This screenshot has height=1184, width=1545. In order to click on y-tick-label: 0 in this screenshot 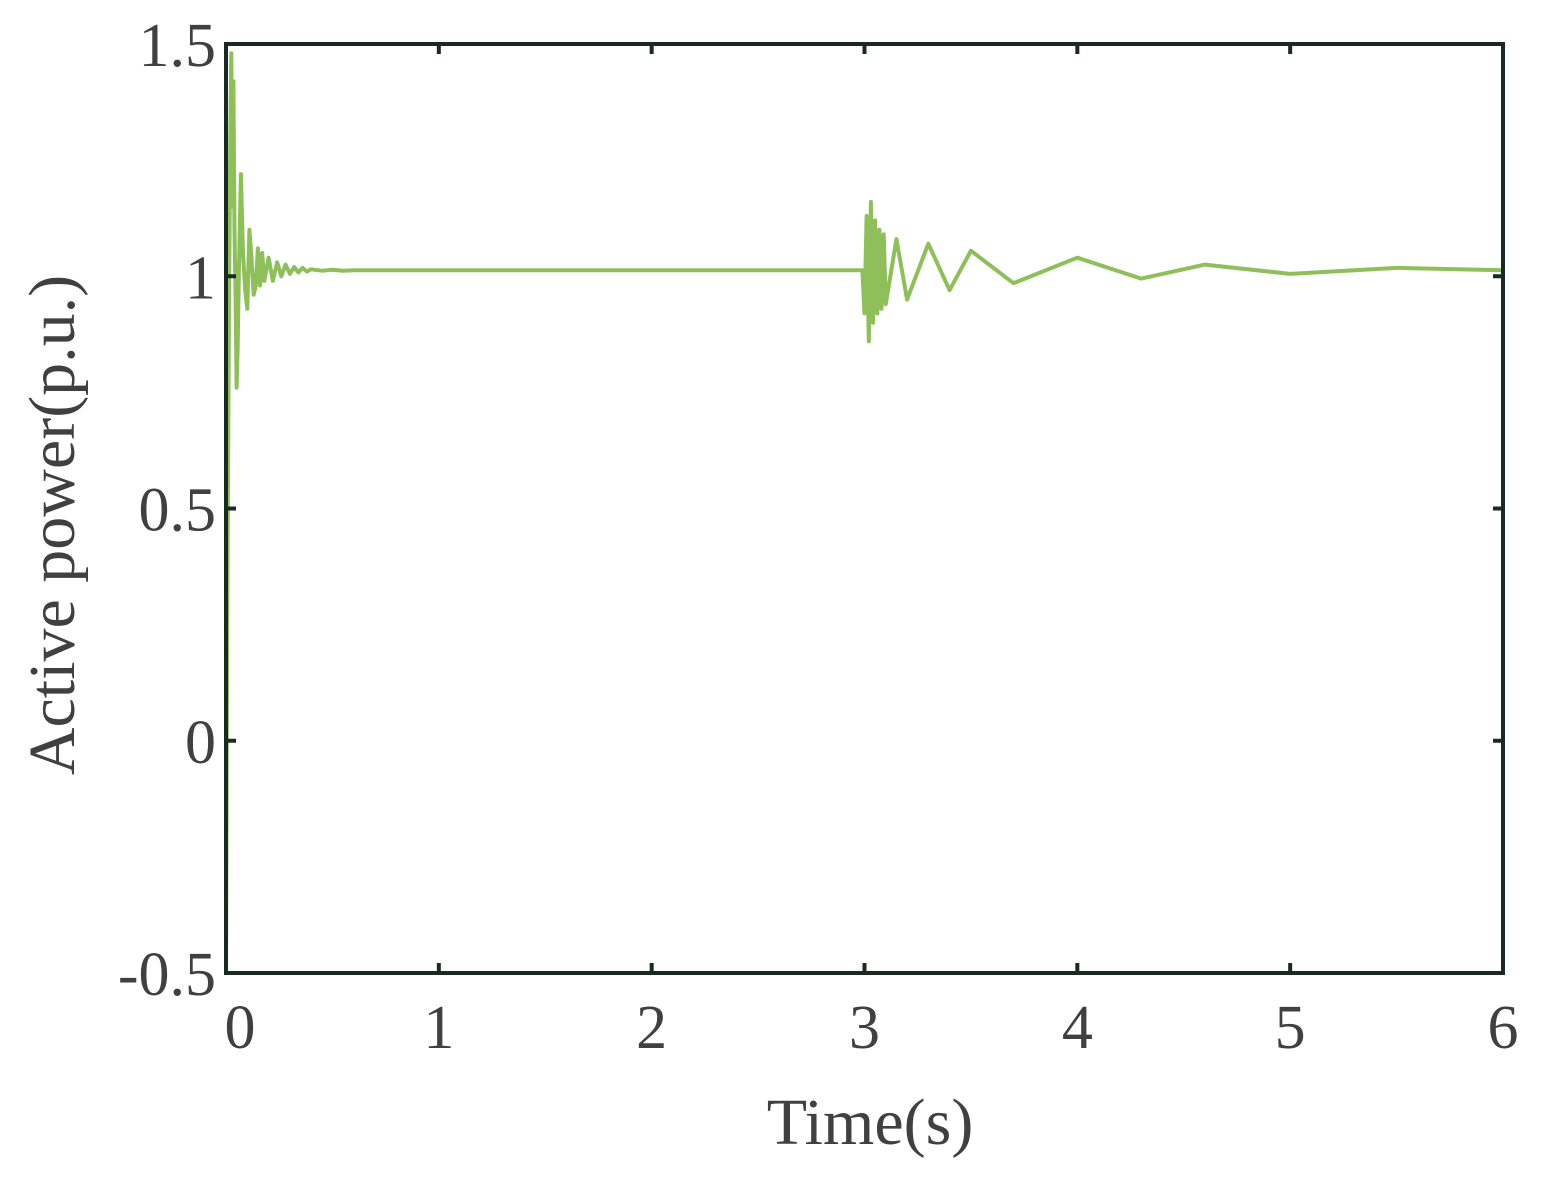, I will do `click(200, 743)`.